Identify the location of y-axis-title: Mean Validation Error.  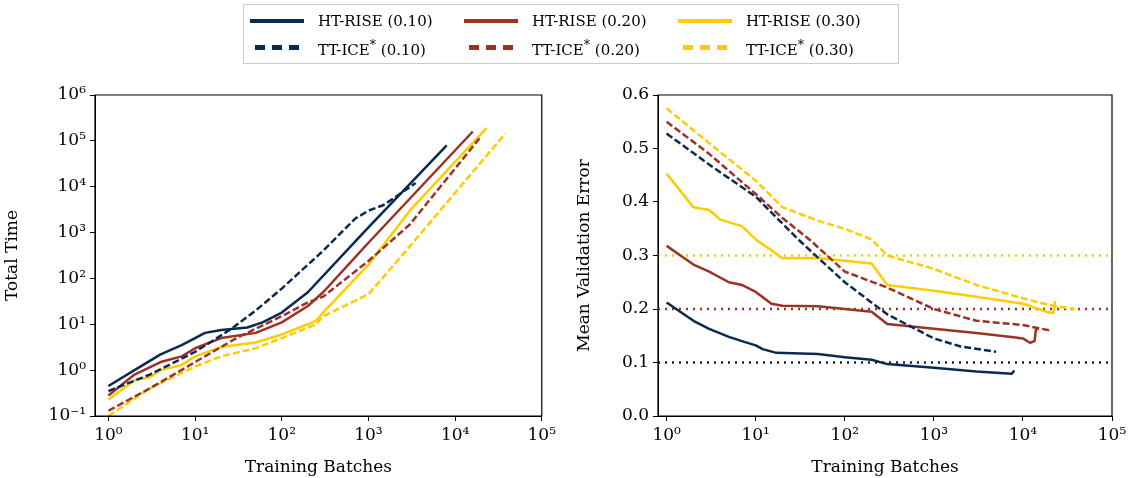
(582, 255).